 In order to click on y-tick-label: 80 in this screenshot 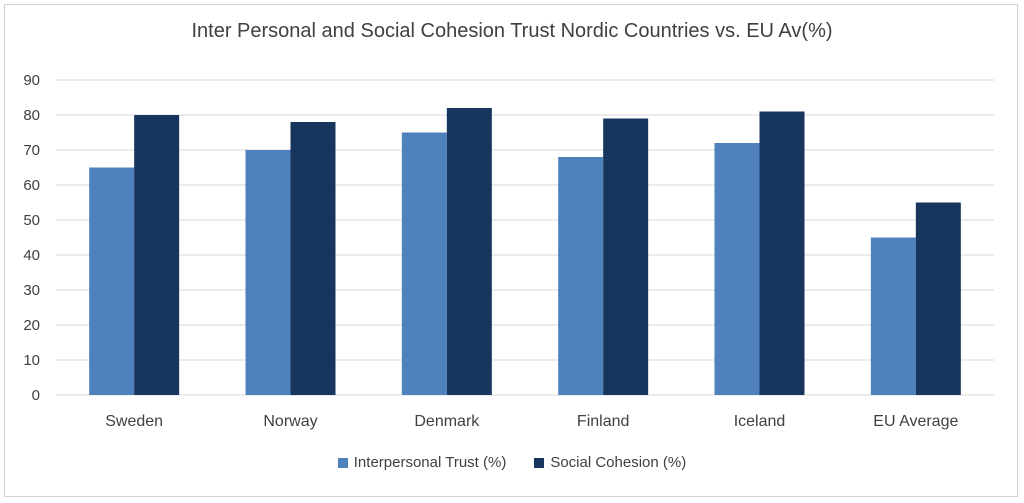, I will do `click(31, 115)`.